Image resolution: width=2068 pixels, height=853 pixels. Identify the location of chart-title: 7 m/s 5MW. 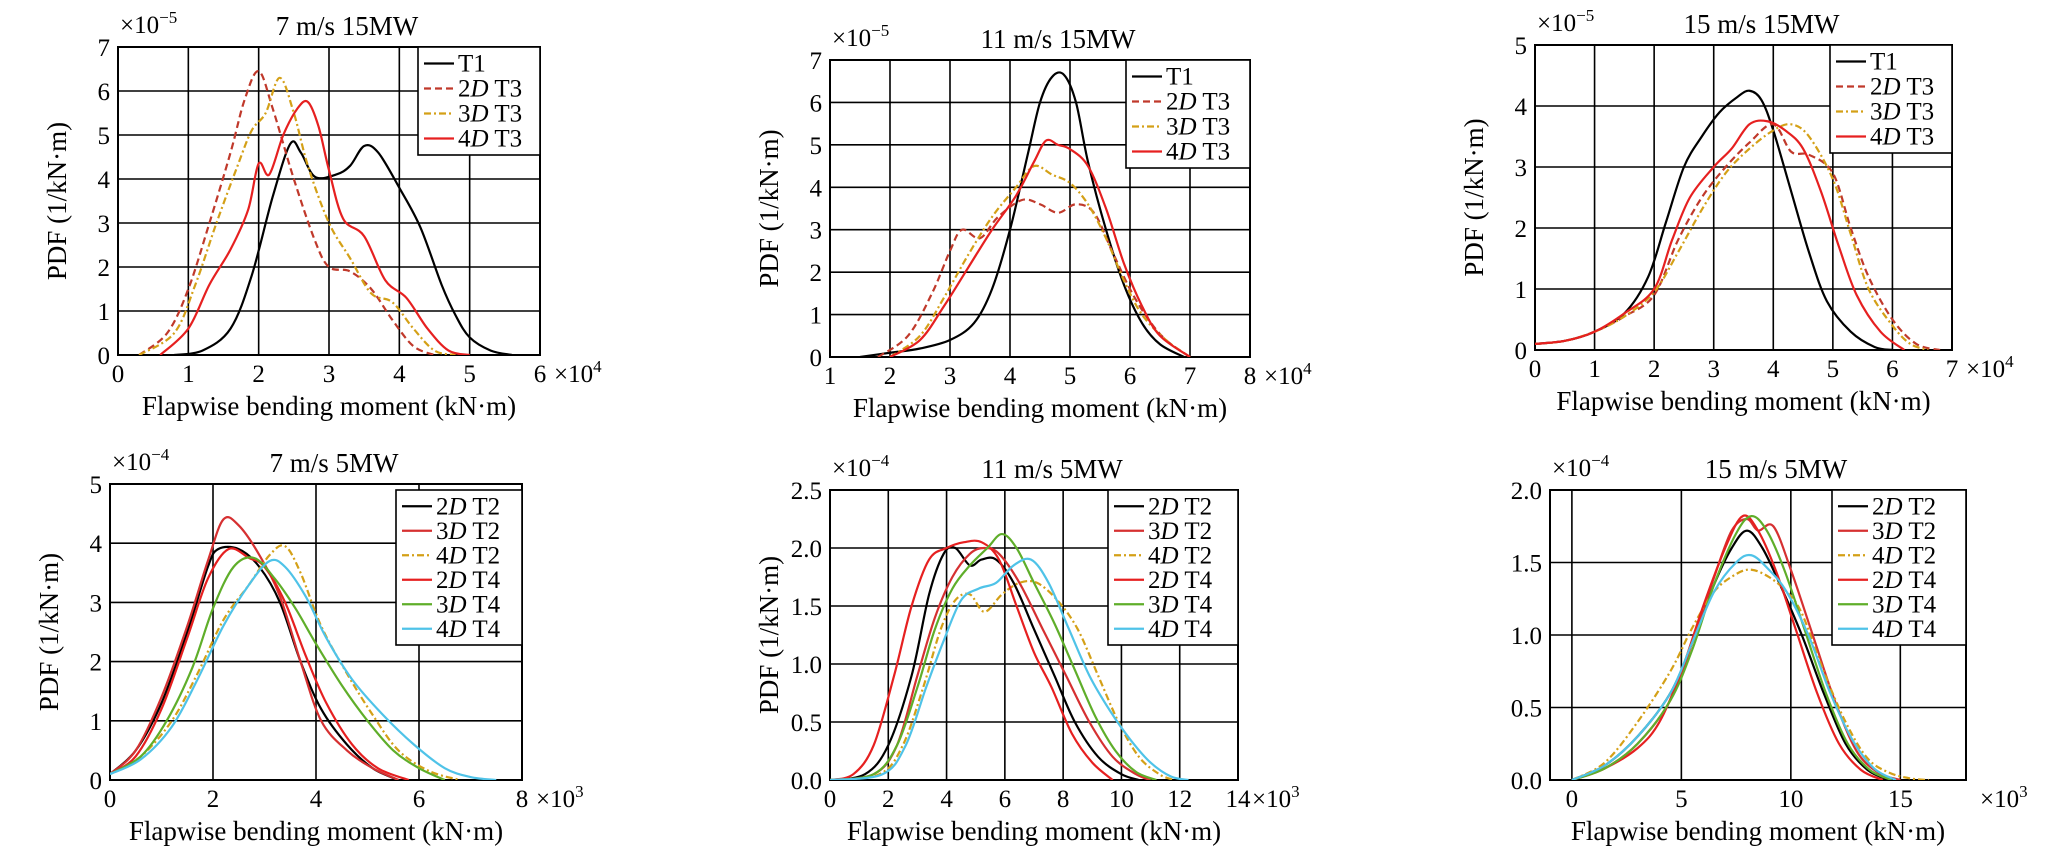
(334, 463).